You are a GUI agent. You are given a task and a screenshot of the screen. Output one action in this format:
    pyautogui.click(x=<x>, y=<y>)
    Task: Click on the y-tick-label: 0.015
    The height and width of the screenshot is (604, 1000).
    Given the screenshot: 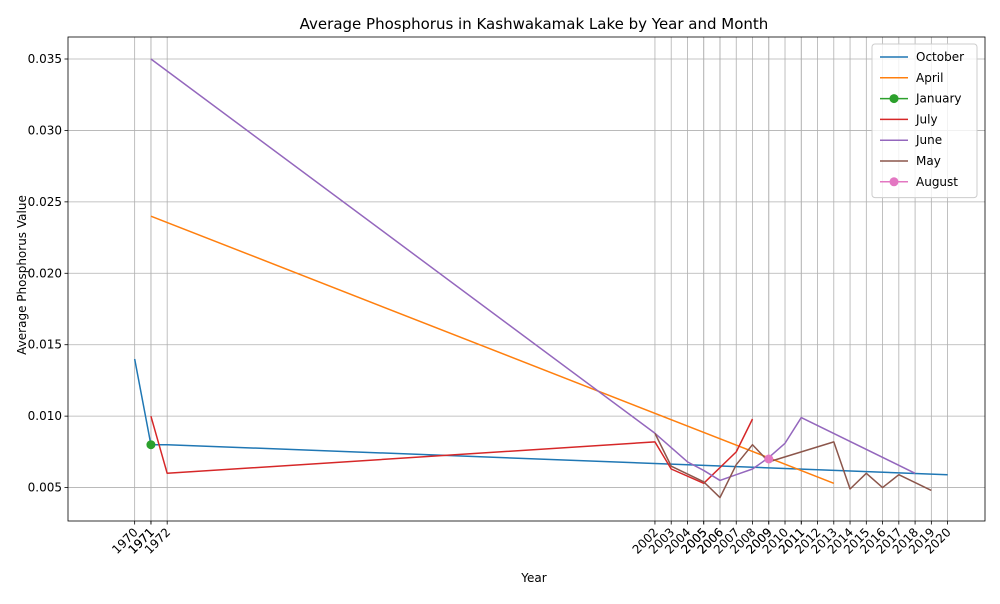 What is the action you would take?
    pyautogui.click(x=45, y=345)
    